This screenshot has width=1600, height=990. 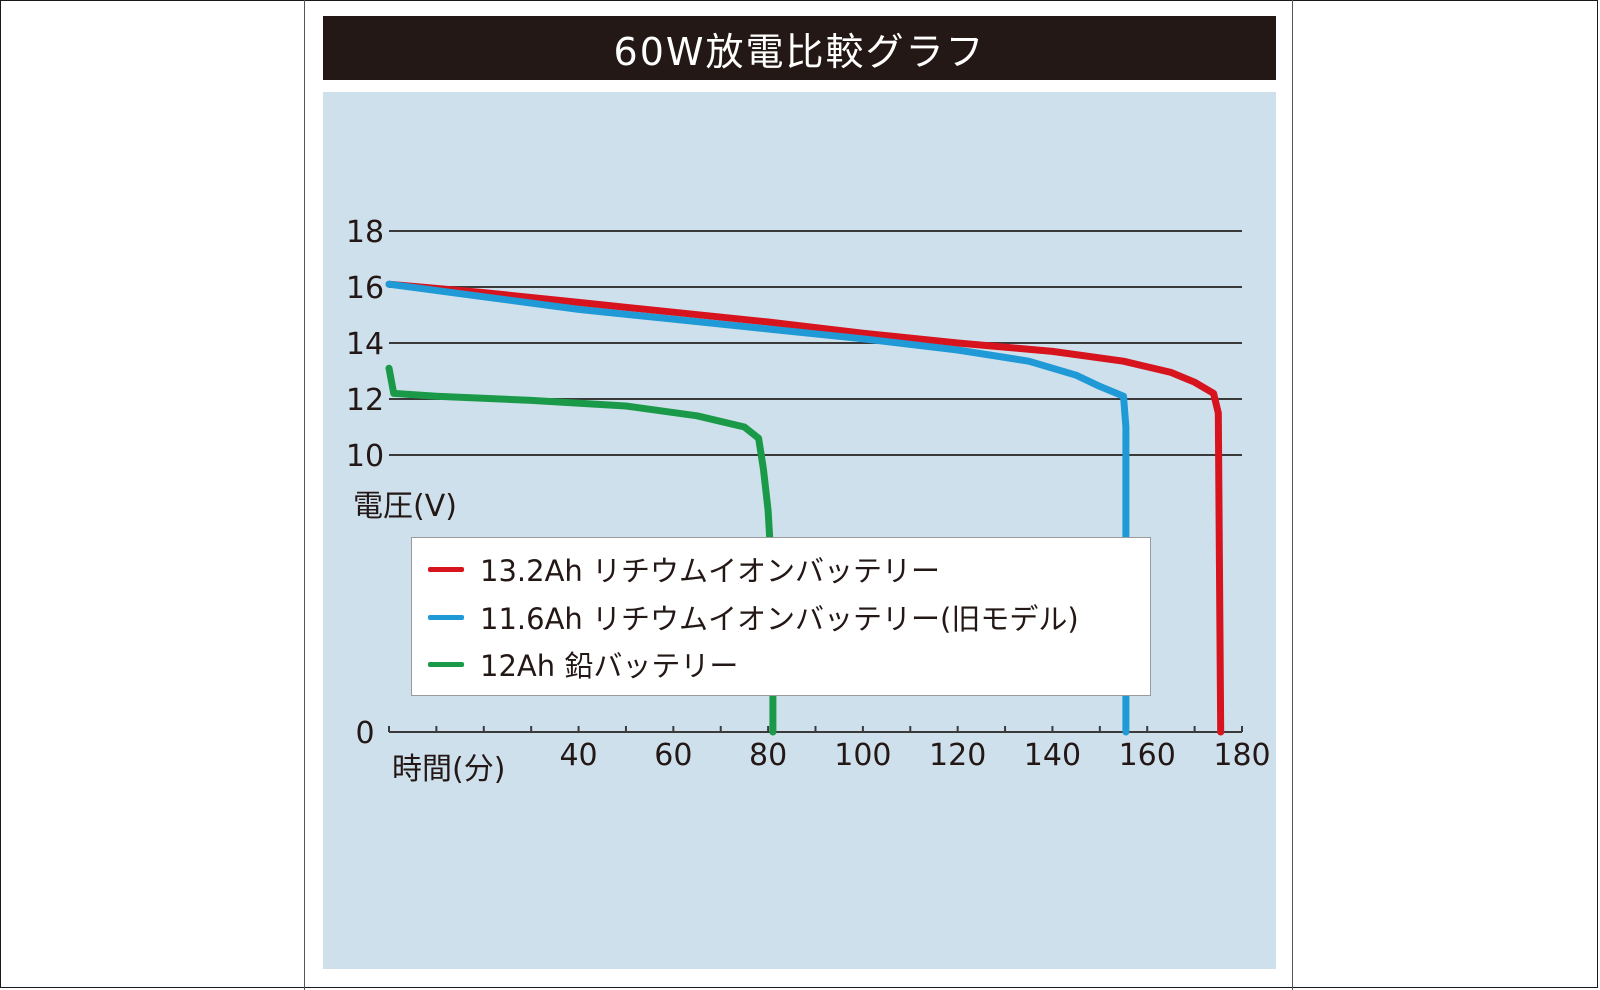 I want to click on legend-item: 13.2Ah リチウムイオンバッテリー, so click(x=684, y=569).